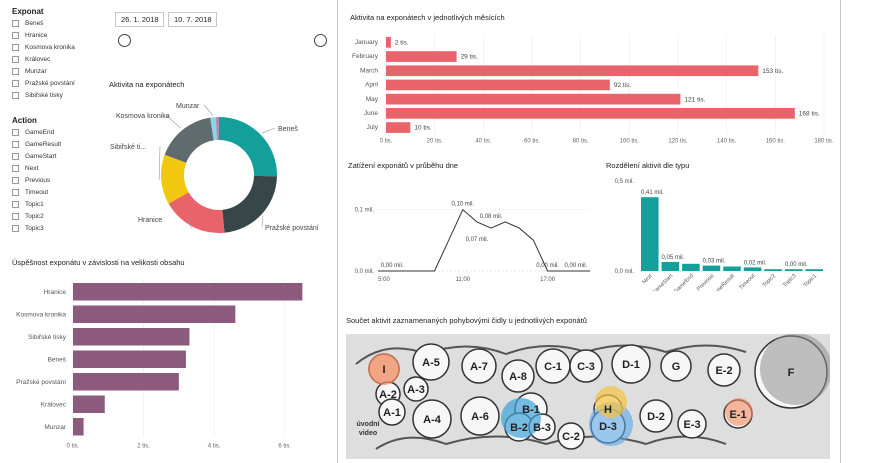  What do you see at coordinates (369, 70) in the screenshot?
I see `monthly-category-label: March` at bounding box center [369, 70].